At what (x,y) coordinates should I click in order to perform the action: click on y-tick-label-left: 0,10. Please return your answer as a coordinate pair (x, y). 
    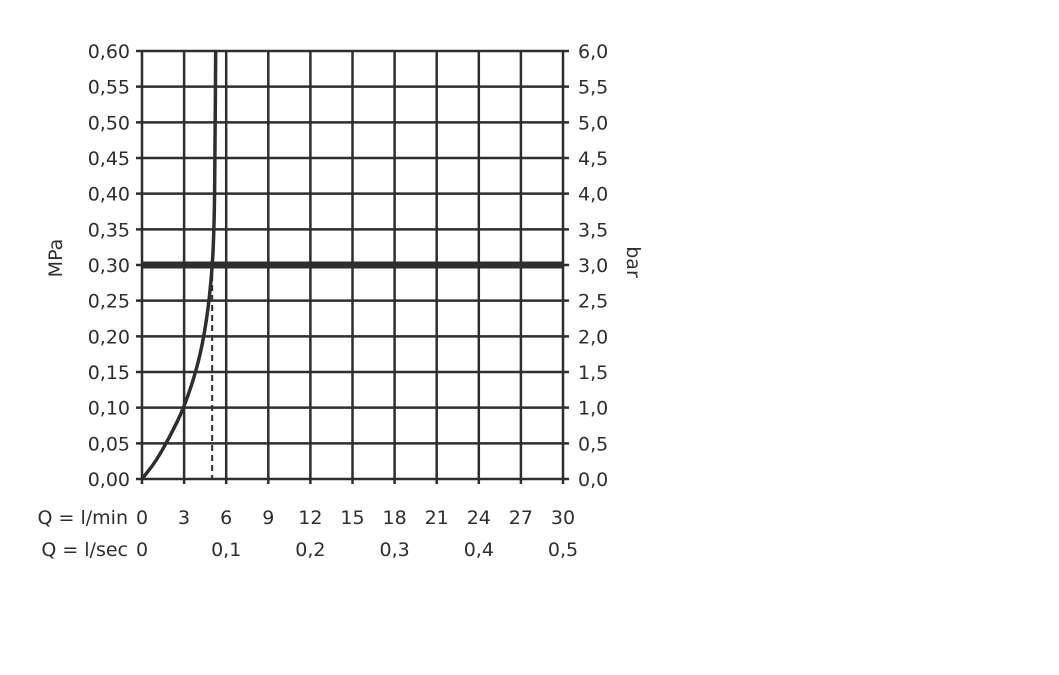
    Looking at the image, I should click on (109, 409).